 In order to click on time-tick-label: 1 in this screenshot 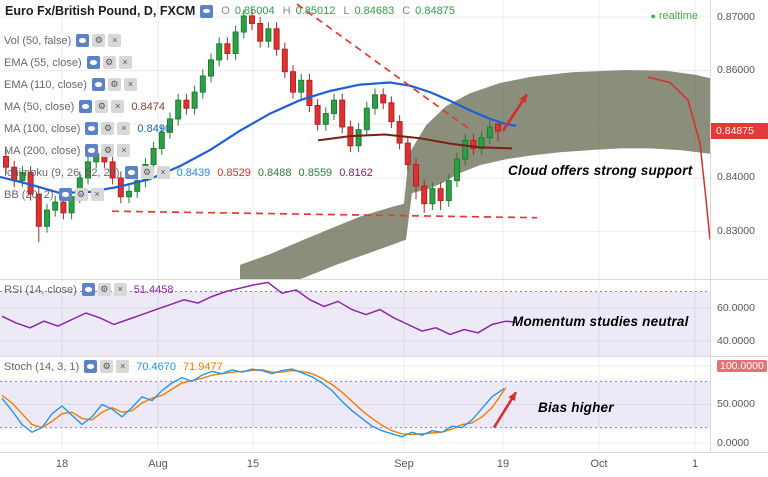, I will do `click(695, 464)`.